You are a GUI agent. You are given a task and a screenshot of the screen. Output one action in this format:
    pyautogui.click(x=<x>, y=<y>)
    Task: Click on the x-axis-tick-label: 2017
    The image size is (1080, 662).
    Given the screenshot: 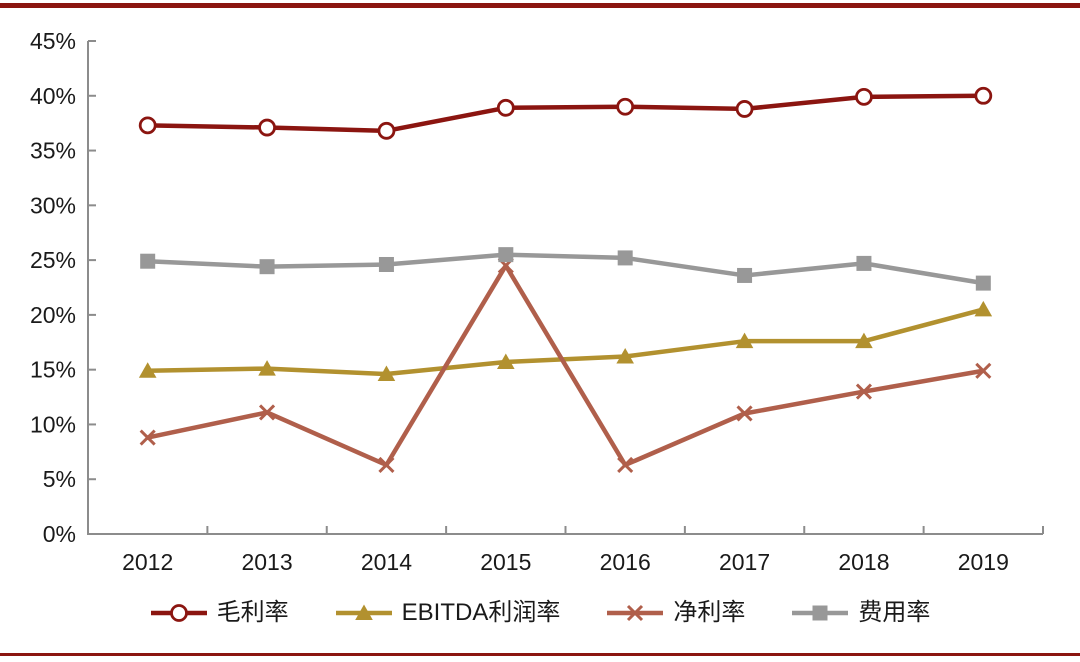 What is the action you would take?
    pyautogui.click(x=744, y=562)
    